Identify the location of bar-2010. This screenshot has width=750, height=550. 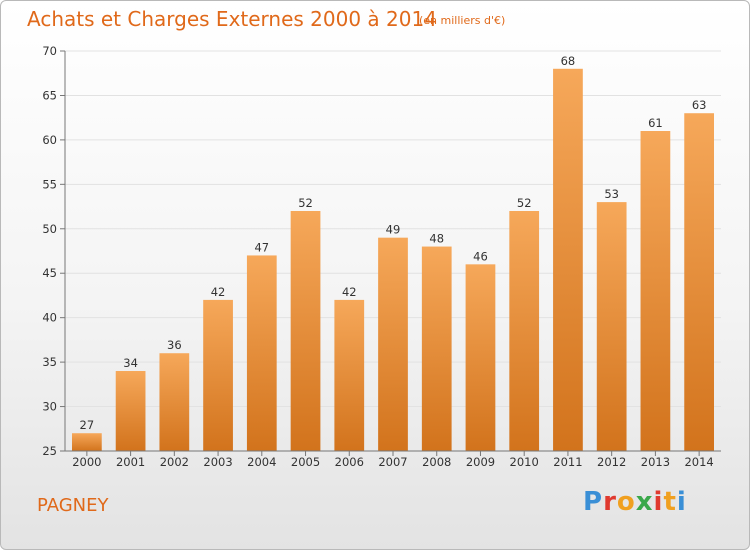
(524, 331).